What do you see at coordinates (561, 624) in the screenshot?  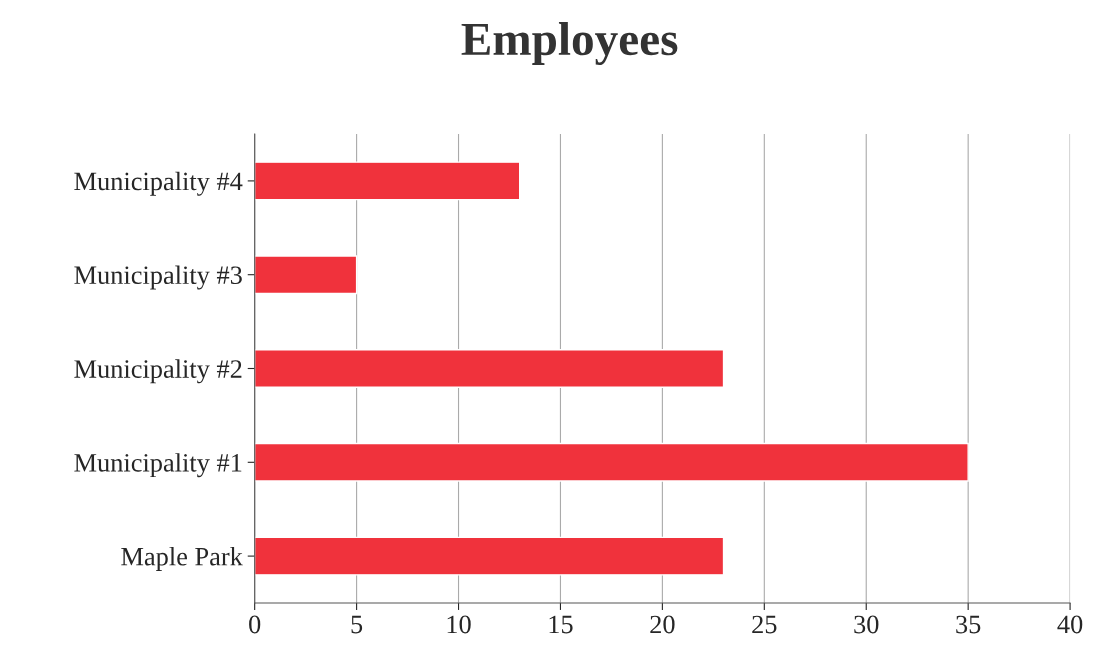 I see `x-tick-label: 15` at bounding box center [561, 624].